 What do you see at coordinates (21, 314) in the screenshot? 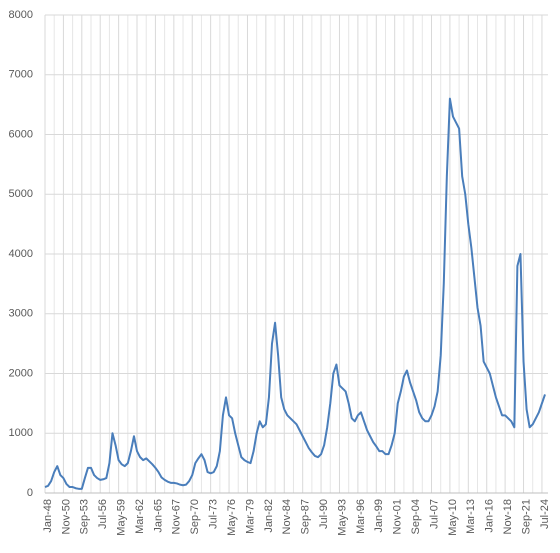
I see `y-tick-label: 3000` at bounding box center [21, 314].